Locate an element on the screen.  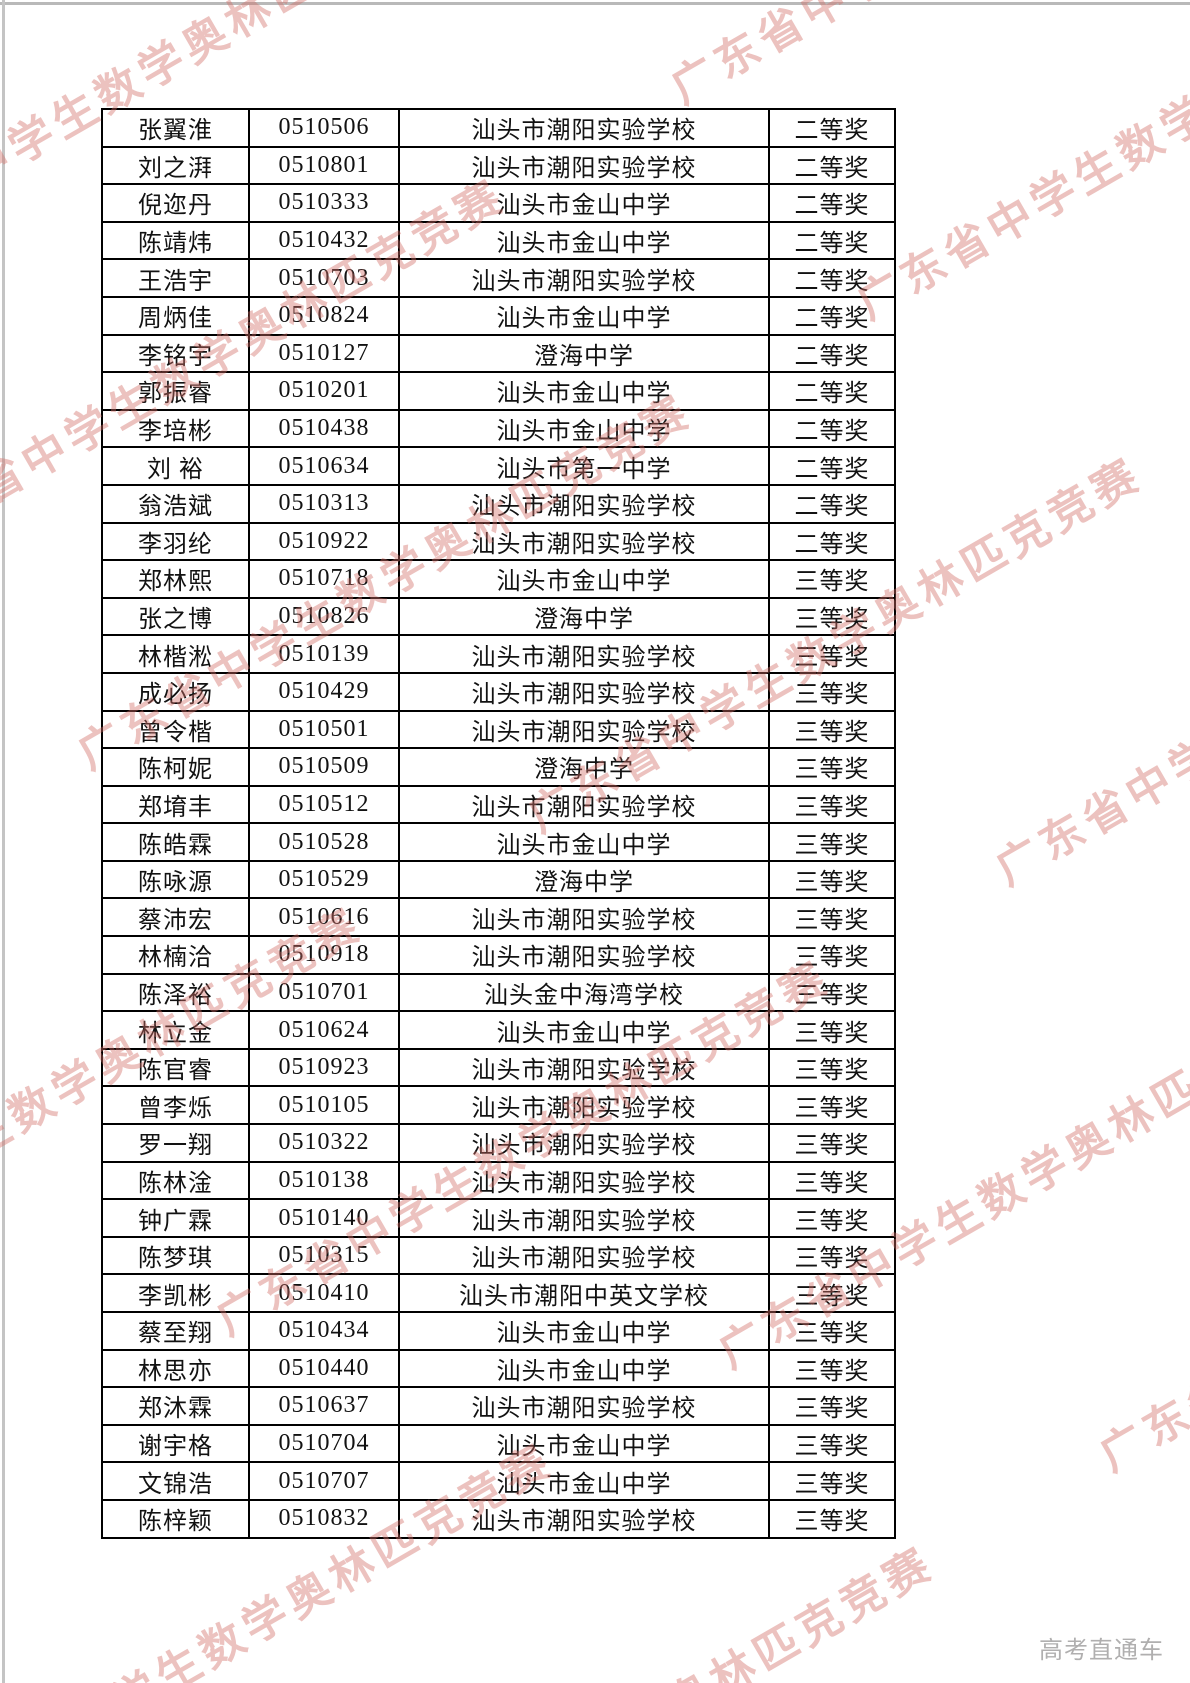
cell-name: 谢宇格 is located at coordinates (175, 1443).